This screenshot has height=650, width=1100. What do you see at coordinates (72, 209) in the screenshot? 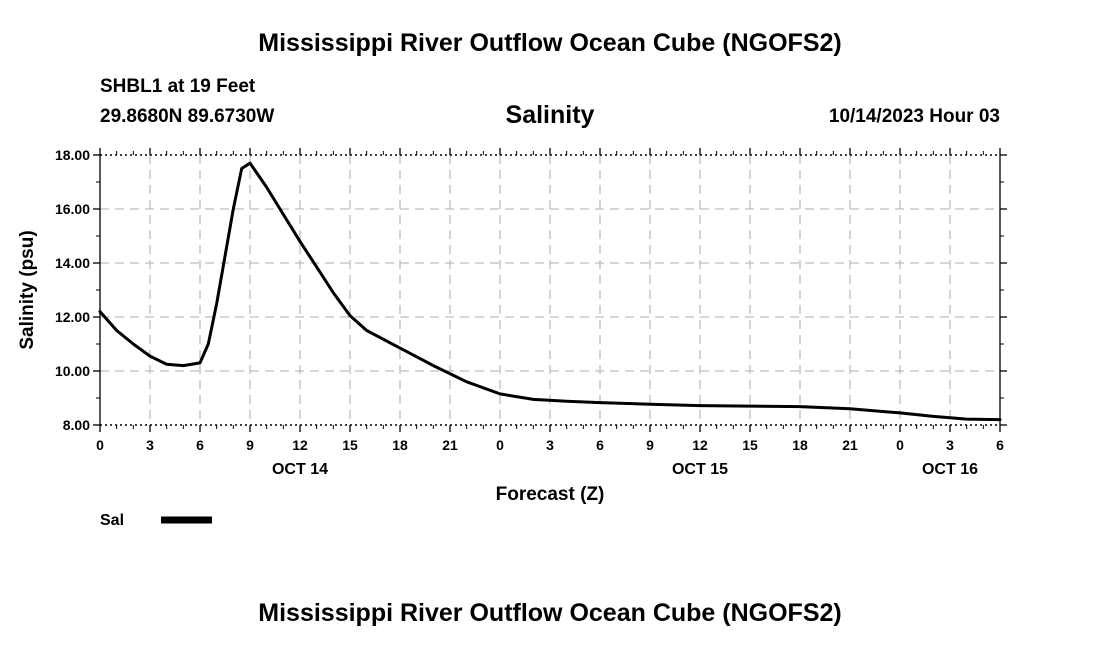
I see `y-tick-label: 16.00` at bounding box center [72, 209].